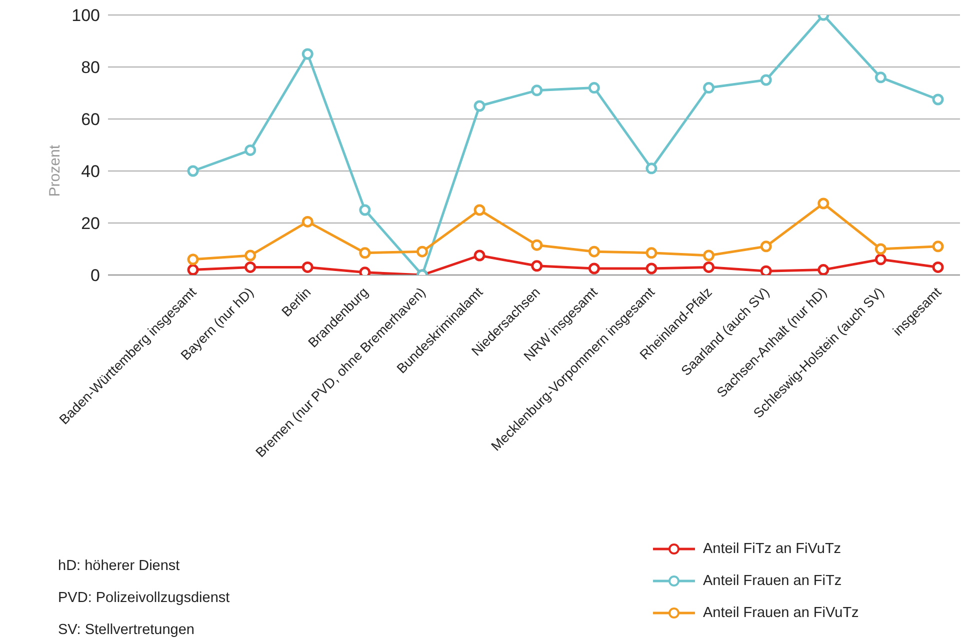  What do you see at coordinates (95, 276) in the screenshot?
I see `y-tick-label: 0` at bounding box center [95, 276].